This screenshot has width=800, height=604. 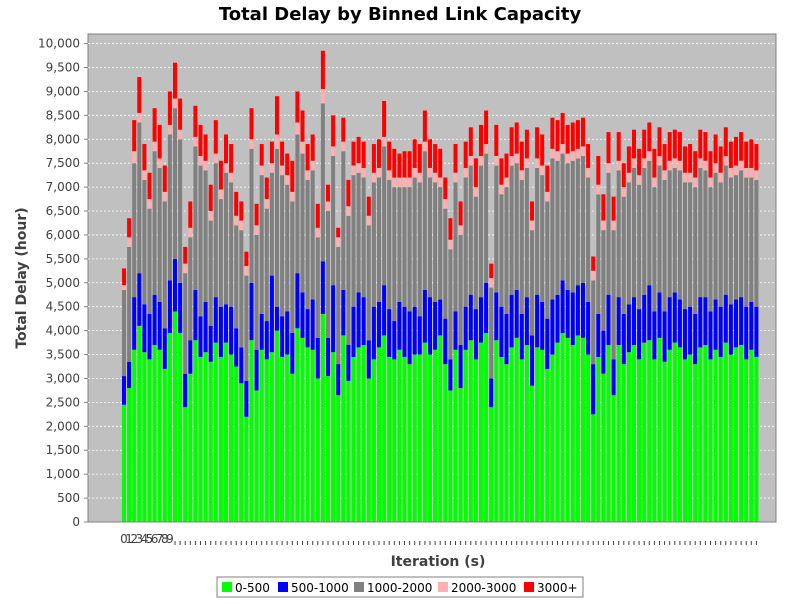 I want to click on y-tick-label: 6,500, so click(x=63, y=211).